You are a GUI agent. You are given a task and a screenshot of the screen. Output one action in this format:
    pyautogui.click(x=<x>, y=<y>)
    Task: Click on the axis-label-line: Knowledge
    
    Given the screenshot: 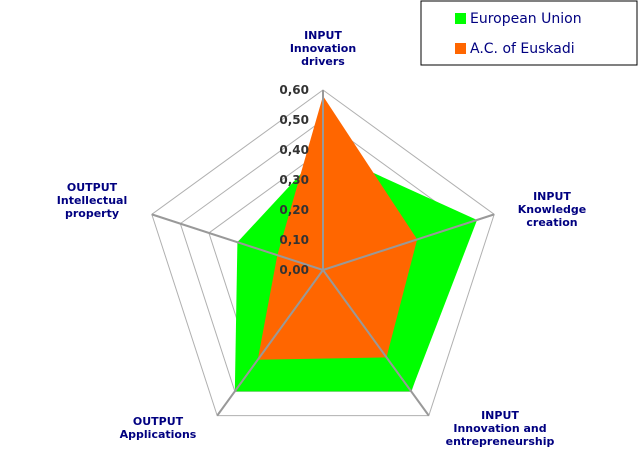 What is the action you would take?
    pyautogui.click(x=552, y=209)
    